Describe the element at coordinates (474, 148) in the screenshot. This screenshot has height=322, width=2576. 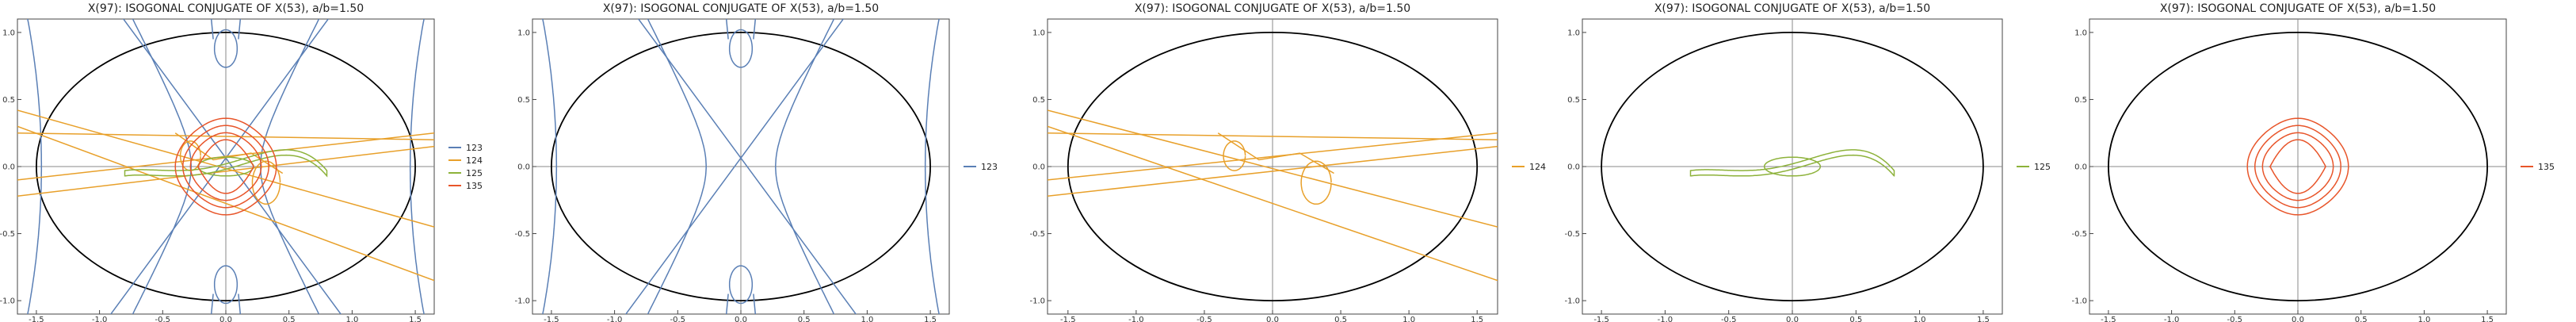
I see `legend-label: 123` at that location.